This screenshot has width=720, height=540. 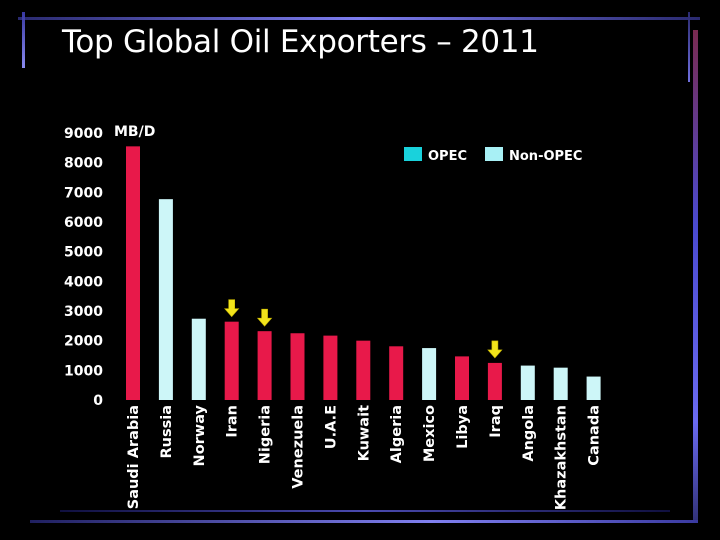 What do you see at coordinates (331, 427) in the screenshot?
I see `x-tick-label: U.A.E` at bounding box center [331, 427].